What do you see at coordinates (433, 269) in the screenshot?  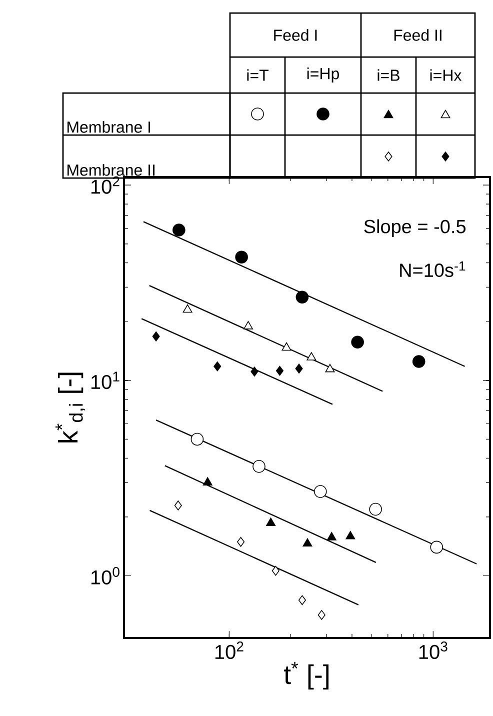 I see `annotation: N=10s$^{-1}$` at bounding box center [433, 269].